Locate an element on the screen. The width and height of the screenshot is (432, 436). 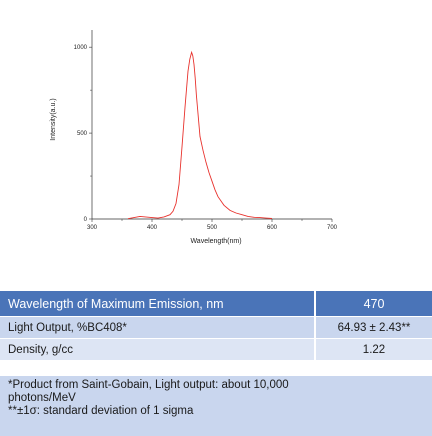
table-row: Density, g/cc 1.22 is located at coordinates (216, 349).